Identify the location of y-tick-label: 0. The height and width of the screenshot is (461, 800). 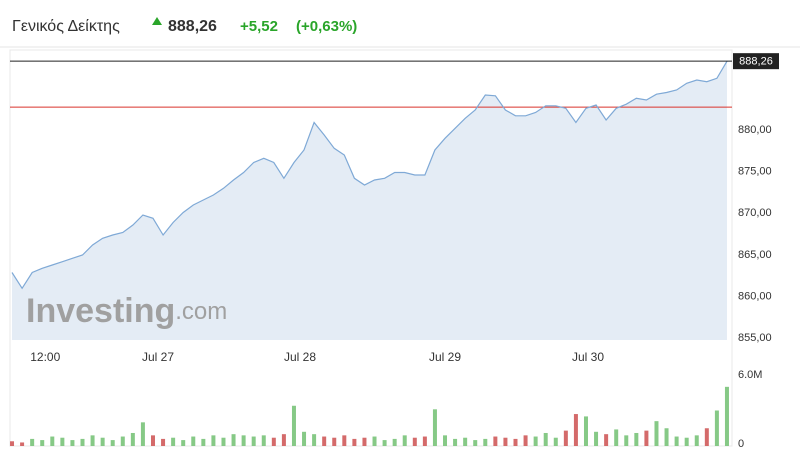
(741, 444).